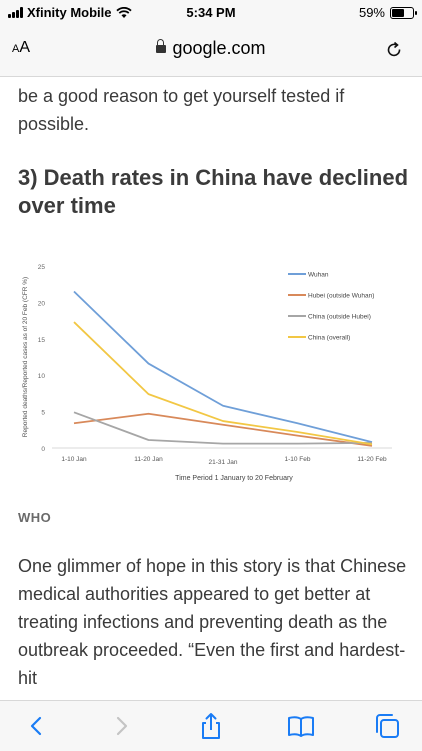  I want to click on carrier-name: Xfinity Mobile, so click(69, 12).